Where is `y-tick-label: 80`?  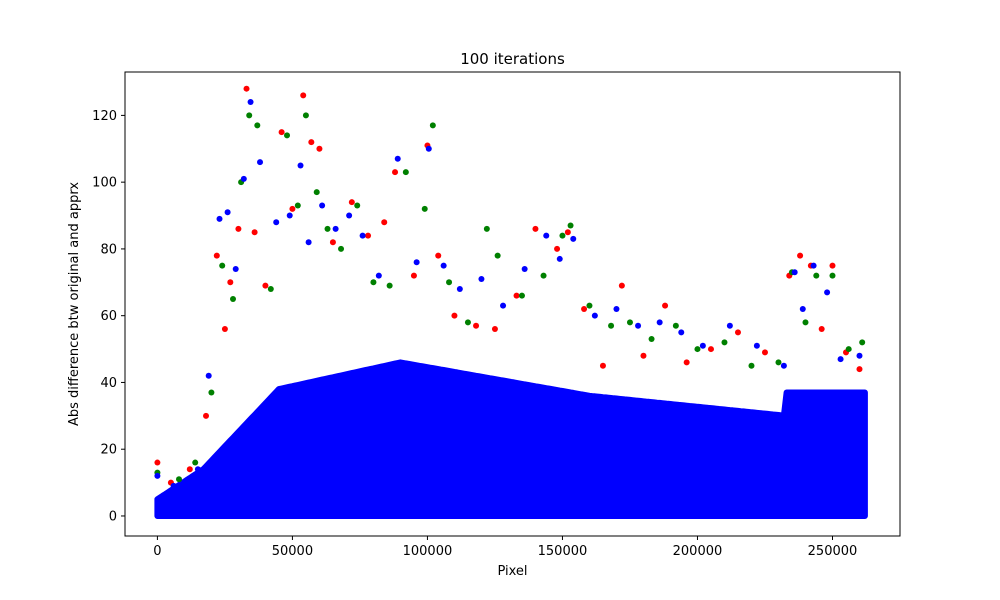 y-tick-label: 80 is located at coordinates (108, 249).